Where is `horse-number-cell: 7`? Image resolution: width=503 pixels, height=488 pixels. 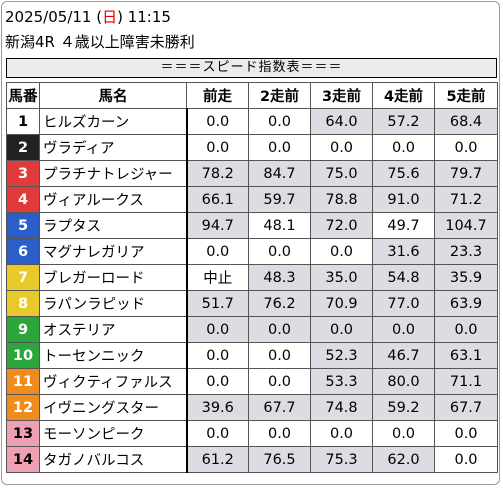
horse-number-cell: 7 is located at coordinates (23, 277).